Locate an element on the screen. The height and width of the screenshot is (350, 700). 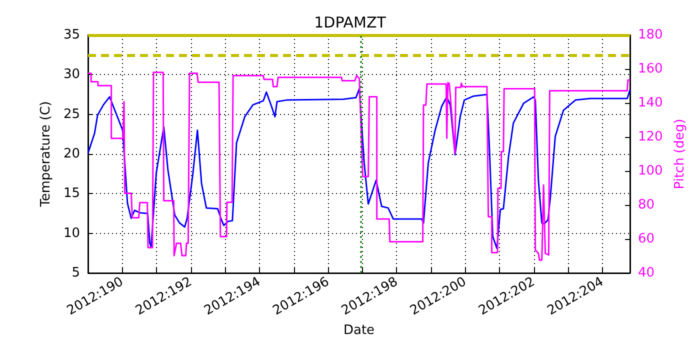
y2-axis-title: Pitch (deg) is located at coordinates (680, 154).